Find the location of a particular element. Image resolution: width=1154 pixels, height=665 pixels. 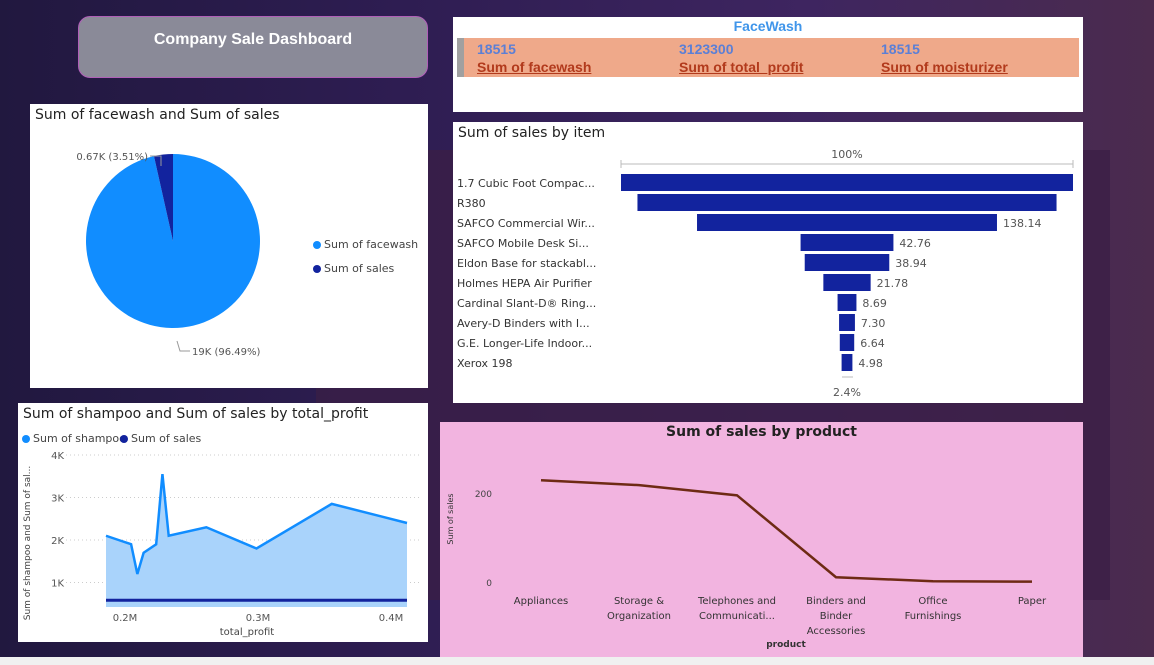

y-tick-label: 4K is located at coordinates (57, 456).